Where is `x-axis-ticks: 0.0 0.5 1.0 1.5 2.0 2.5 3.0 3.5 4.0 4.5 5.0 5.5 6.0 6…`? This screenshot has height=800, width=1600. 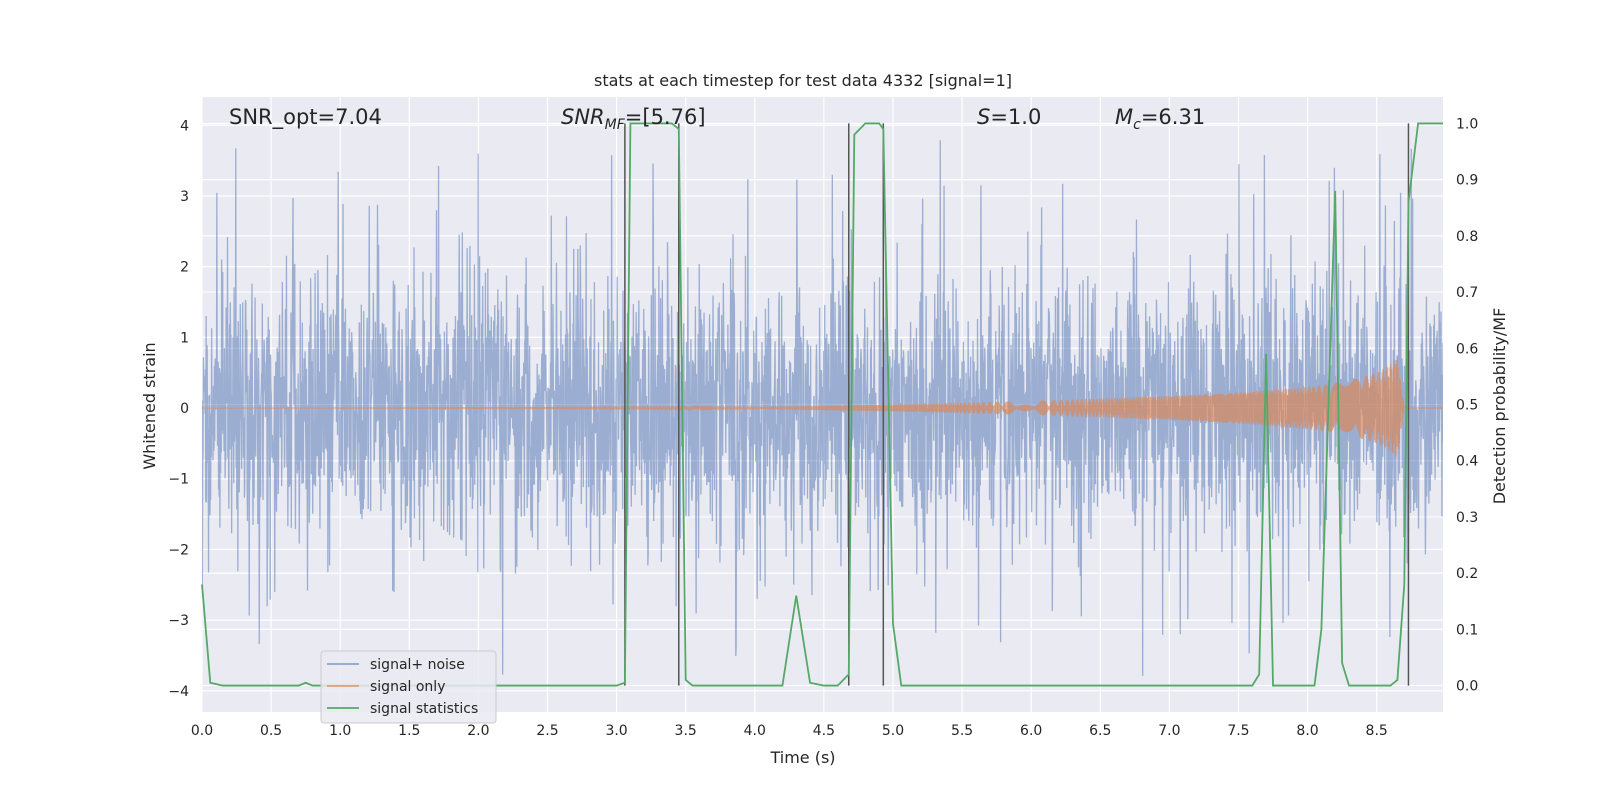 x-axis-ticks: 0.0 0.5 1.0 1.5 2.0 2.5 3.0 3.5 4.0 4.5 5.0 5.5 6.0 6… is located at coordinates (789, 731).